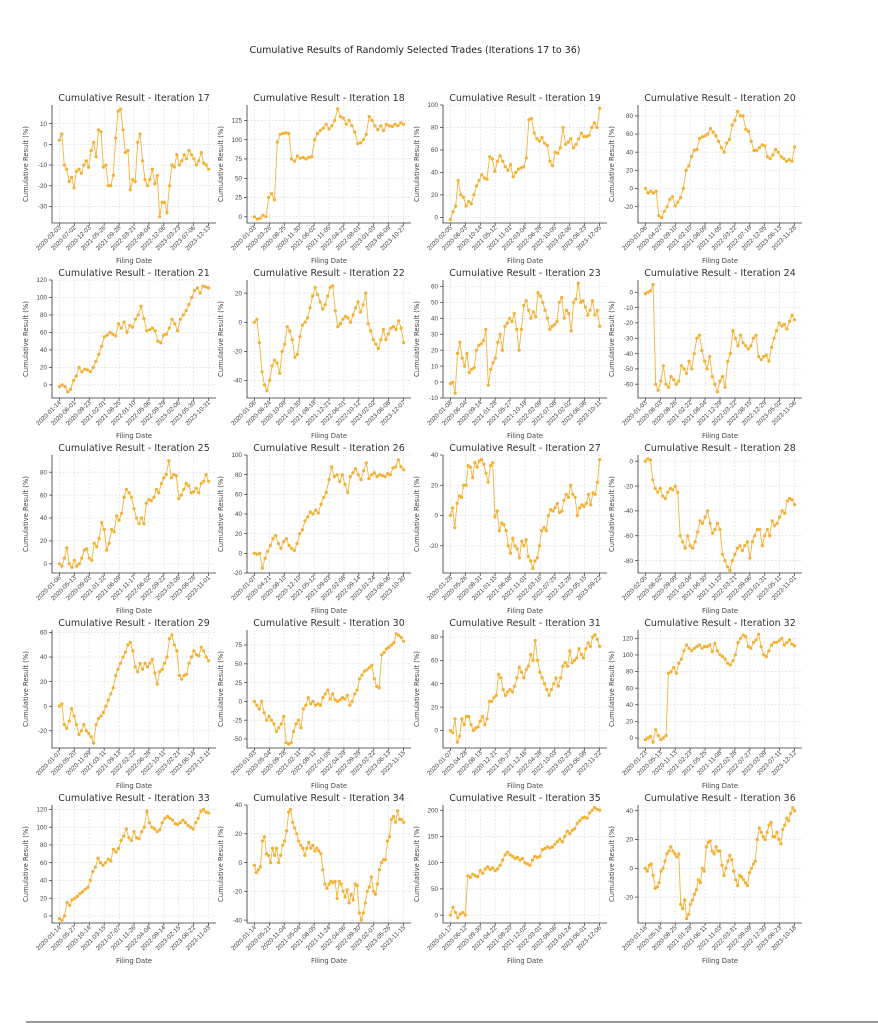 This screenshot has height=1024, width=878. I want to click on y-tick-label: 60, so click(435, 661).